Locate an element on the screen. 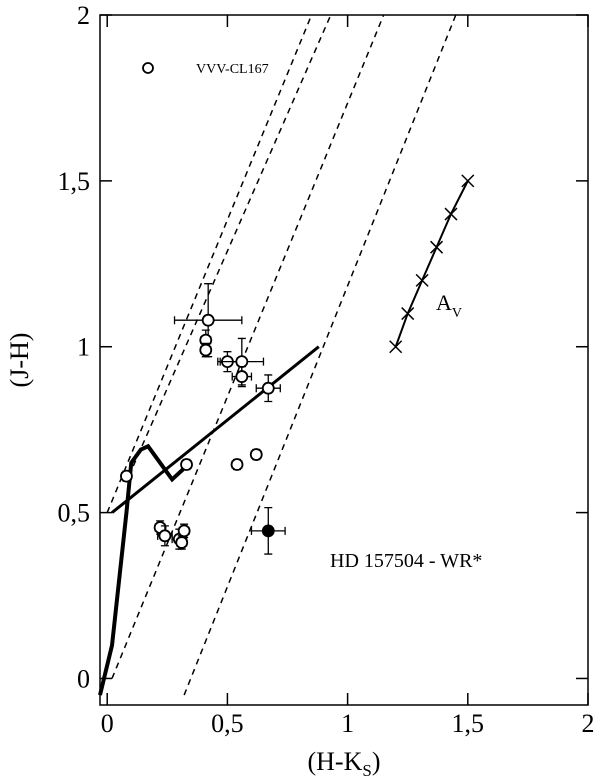 The width and height of the screenshot is (600, 781). y-tick-label: 0 is located at coordinates (83, 678).